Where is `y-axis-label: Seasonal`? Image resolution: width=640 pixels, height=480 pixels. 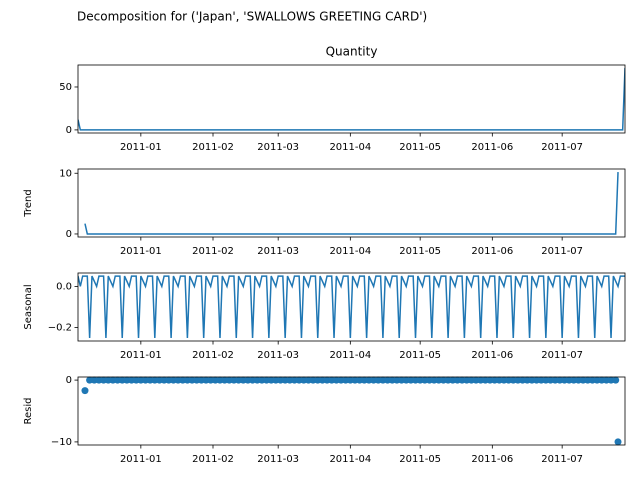 y-axis-label: Seasonal is located at coordinates (28, 306).